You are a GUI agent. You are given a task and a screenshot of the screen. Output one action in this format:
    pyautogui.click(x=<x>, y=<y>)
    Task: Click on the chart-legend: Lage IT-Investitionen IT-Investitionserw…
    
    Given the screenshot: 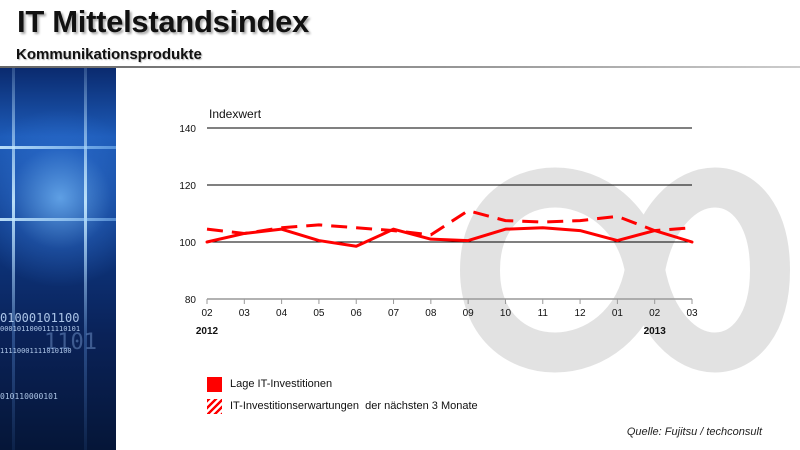 What is the action you would take?
    pyautogui.click(x=342, y=395)
    